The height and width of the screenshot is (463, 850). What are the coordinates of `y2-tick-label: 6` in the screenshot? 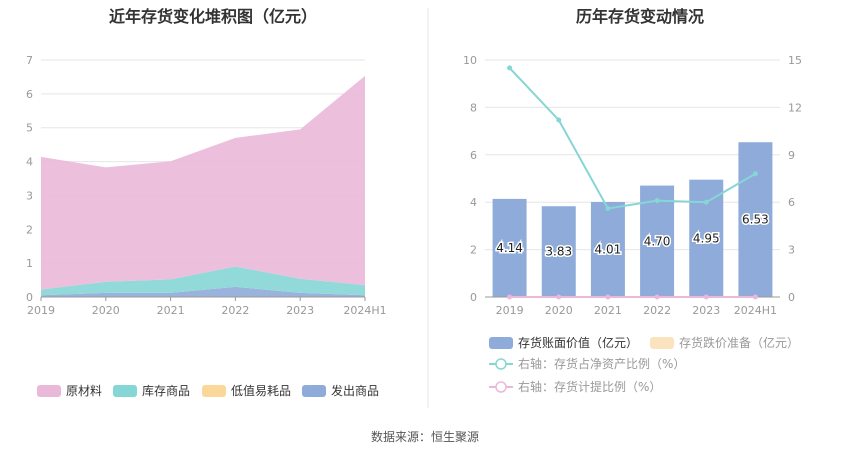 It's located at (791, 202).